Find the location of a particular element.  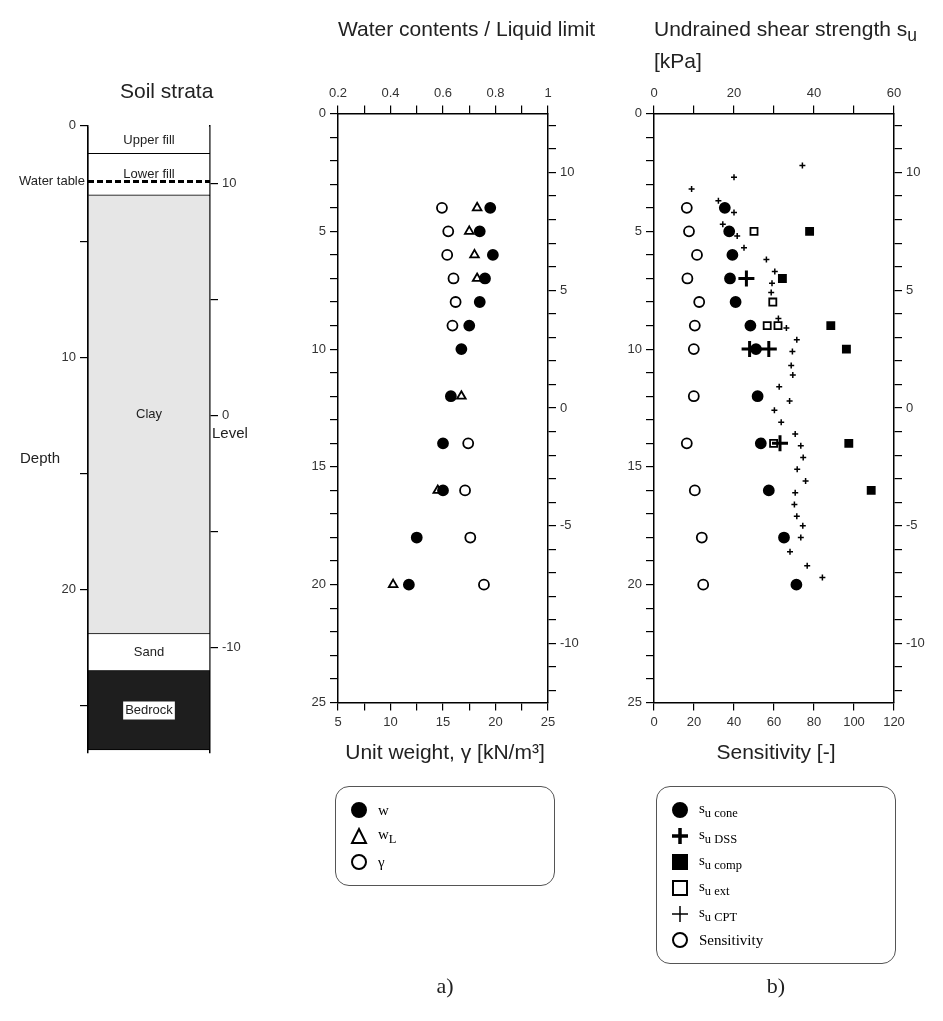

legend-label: γ is located at coordinates (381, 862).